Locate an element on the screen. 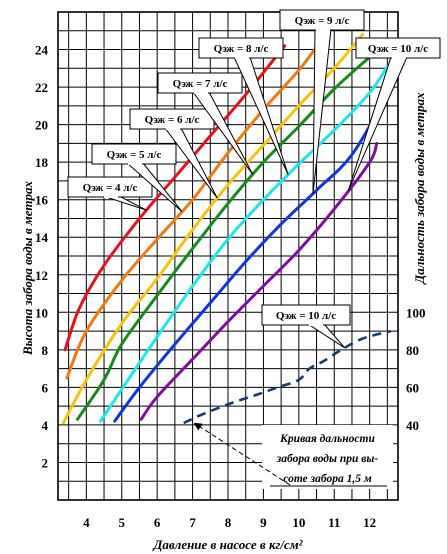 Image resolution: width=447 pixels, height=554 pixels. y-axis-title-right: Дальность забора воды в метрах is located at coordinates (419, 188).